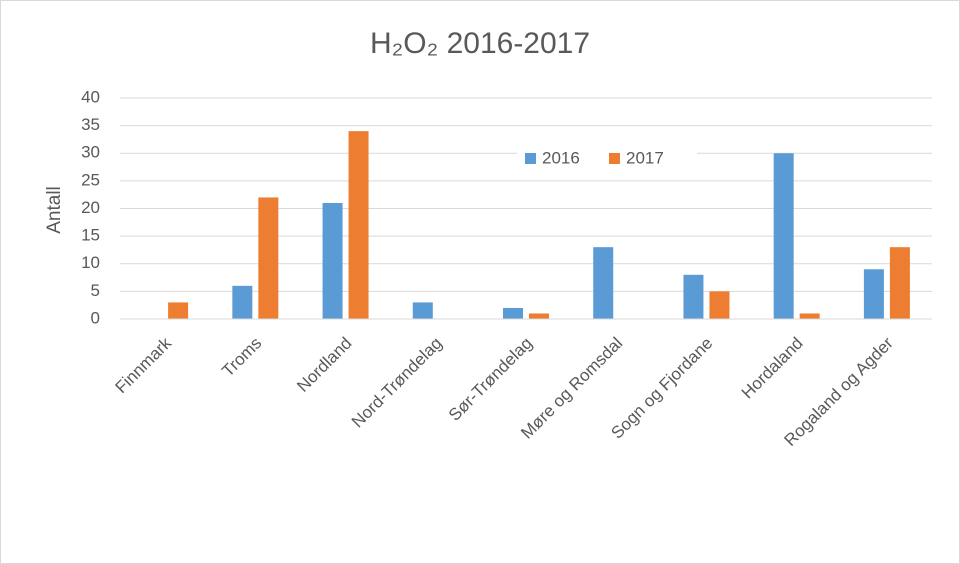  Describe the element at coordinates (607, 158) in the screenshot. I see `legend-box` at that location.